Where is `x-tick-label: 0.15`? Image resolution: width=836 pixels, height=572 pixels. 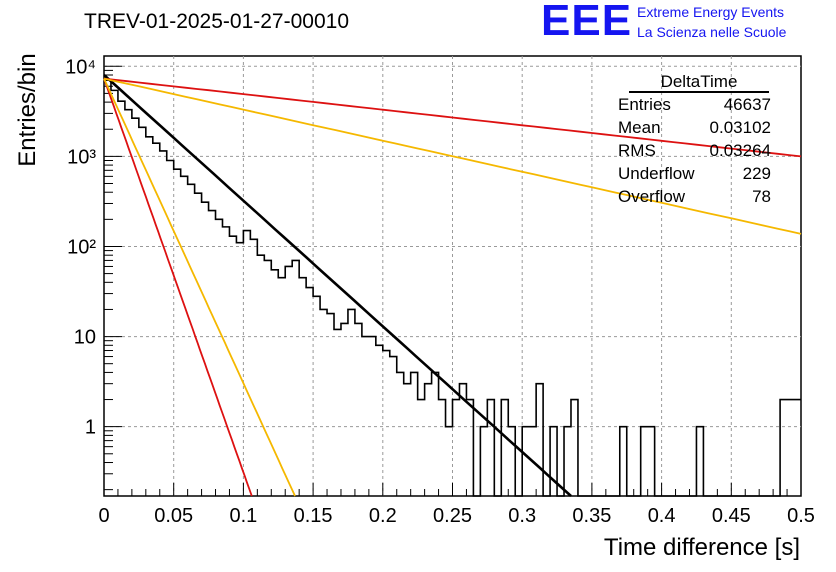 x-tick-label: 0.15 is located at coordinates (313, 516).